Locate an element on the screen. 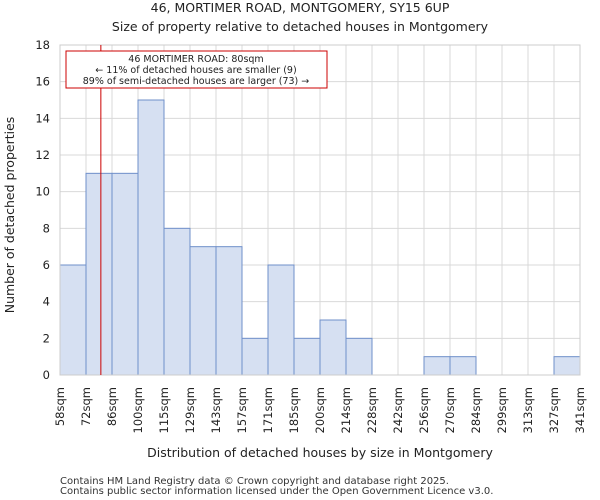 The image size is (600, 500). x-tick-label: 327sqm is located at coordinates (554, 410).